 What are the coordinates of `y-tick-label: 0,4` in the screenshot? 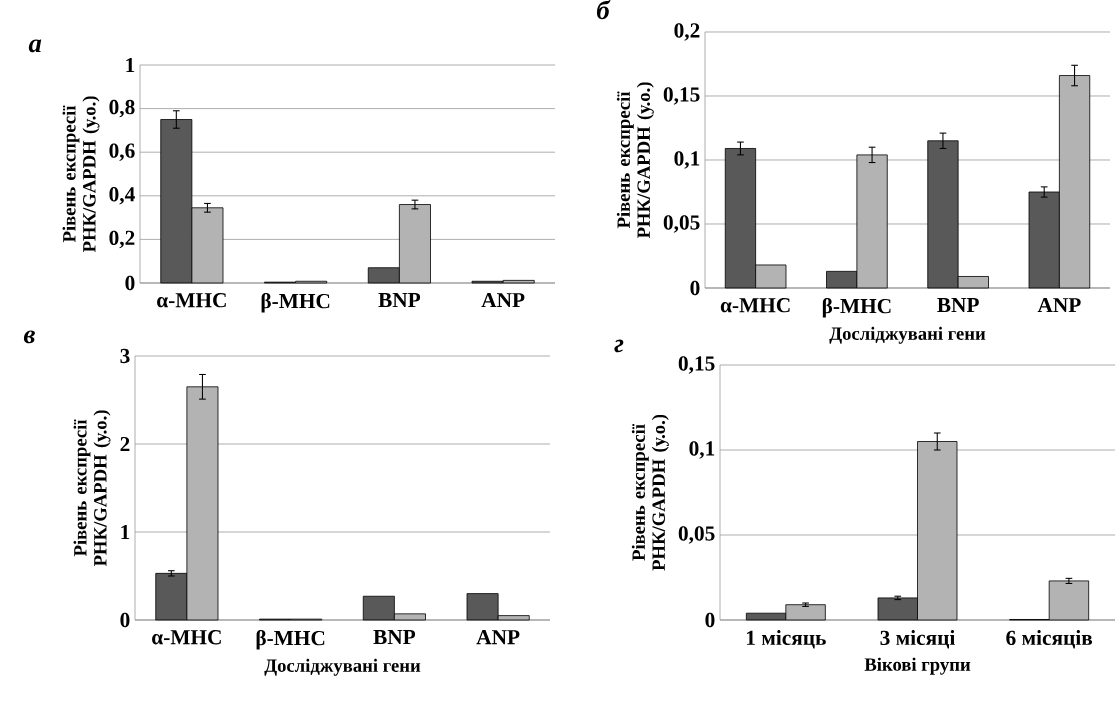 It's located at (122, 196).